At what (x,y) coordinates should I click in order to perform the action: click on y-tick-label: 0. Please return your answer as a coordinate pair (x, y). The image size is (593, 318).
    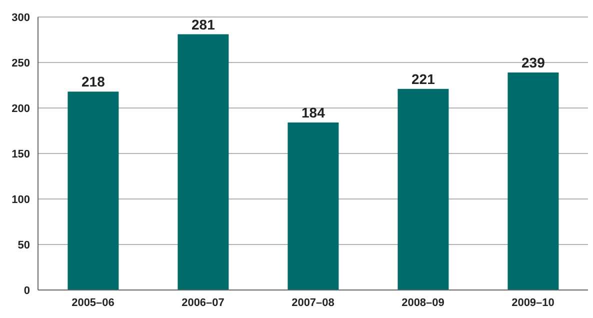
    Looking at the image, I should click on (27, 290).